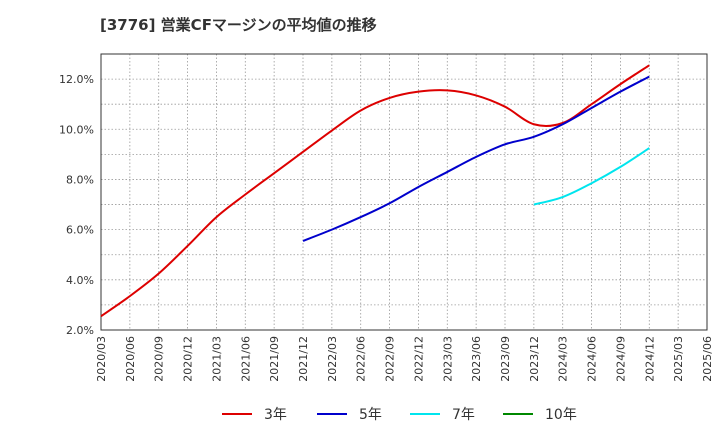  Describe the element at coordinates (476, 359) in the screenshot. I see `x-tick-label: 2023/06` at that location.